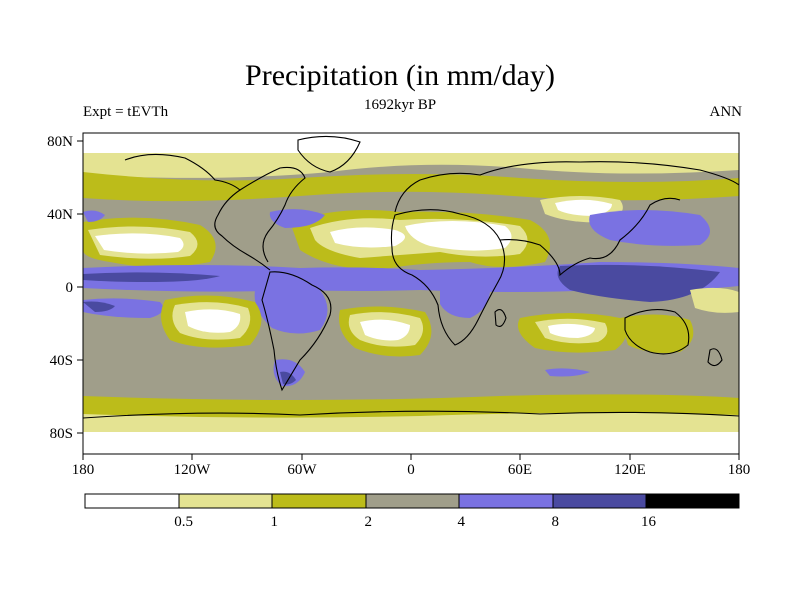 The height and width of the screenshot is (600, 800). Describe the element at coordinates (126, 112) in the screenshot. I see `experiment-label: Expt = tEVTh` at that location.